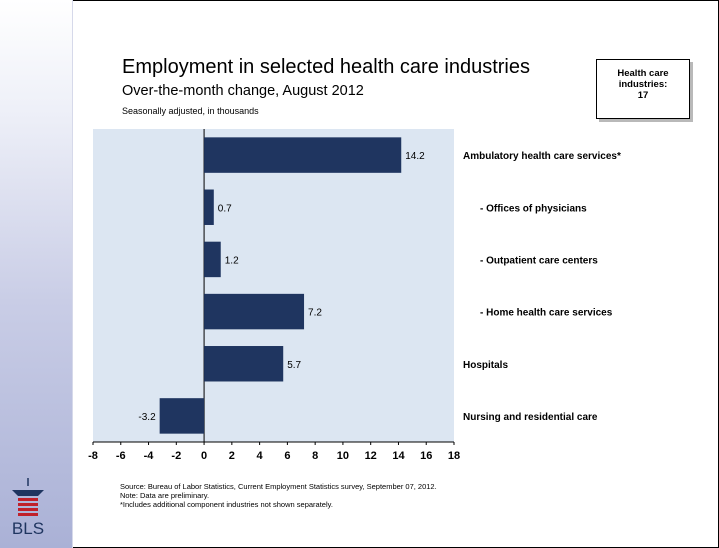 Image resolution: width=719 pixels, height=548 pixels. What do you see at coordinates (28, 508) in the screenshot?
I see `bls-logo: BLS` at bounding box center [28, 508].